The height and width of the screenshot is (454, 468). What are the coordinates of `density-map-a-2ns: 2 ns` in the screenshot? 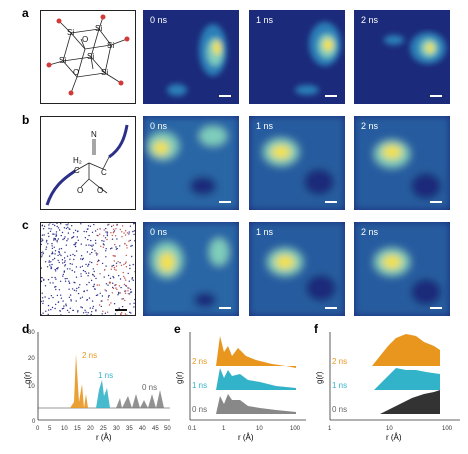 It's located at (402, 57).